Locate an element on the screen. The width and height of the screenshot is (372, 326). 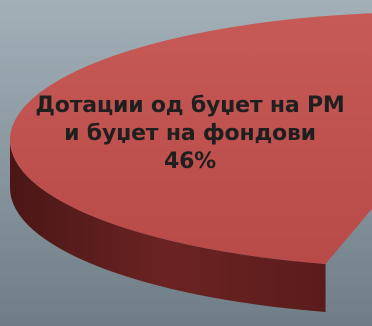
slice-label-line-1: Дотации од буџет на РМ is located at coordinates (190, 105).